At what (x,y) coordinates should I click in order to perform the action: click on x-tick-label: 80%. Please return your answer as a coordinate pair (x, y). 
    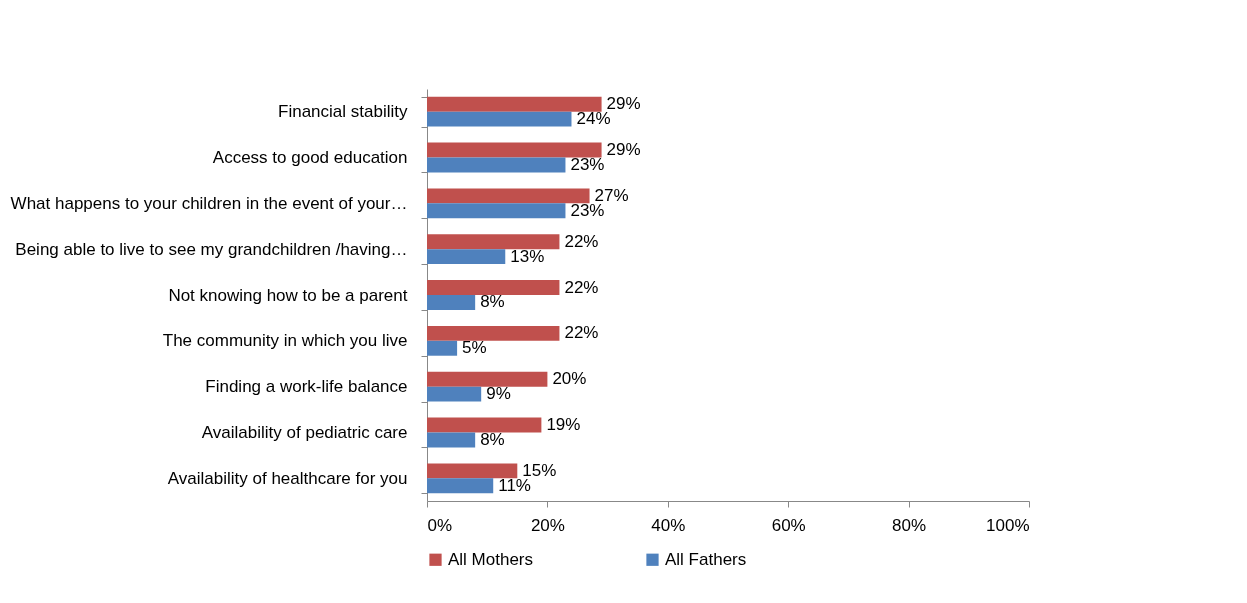
    Looking at the image, I should click on (909, 525).